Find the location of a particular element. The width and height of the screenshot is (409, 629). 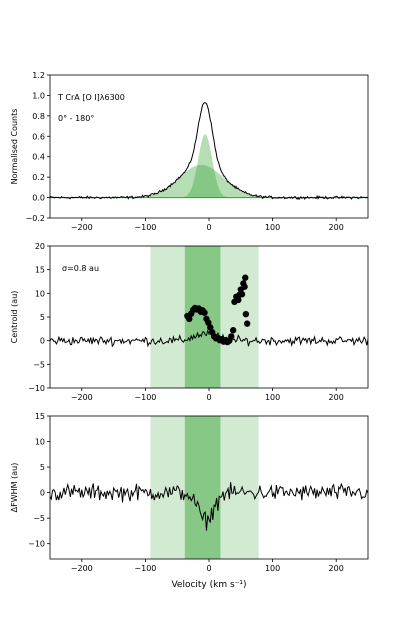

y-tick-label: 20 is located at coordinates (40, 246).